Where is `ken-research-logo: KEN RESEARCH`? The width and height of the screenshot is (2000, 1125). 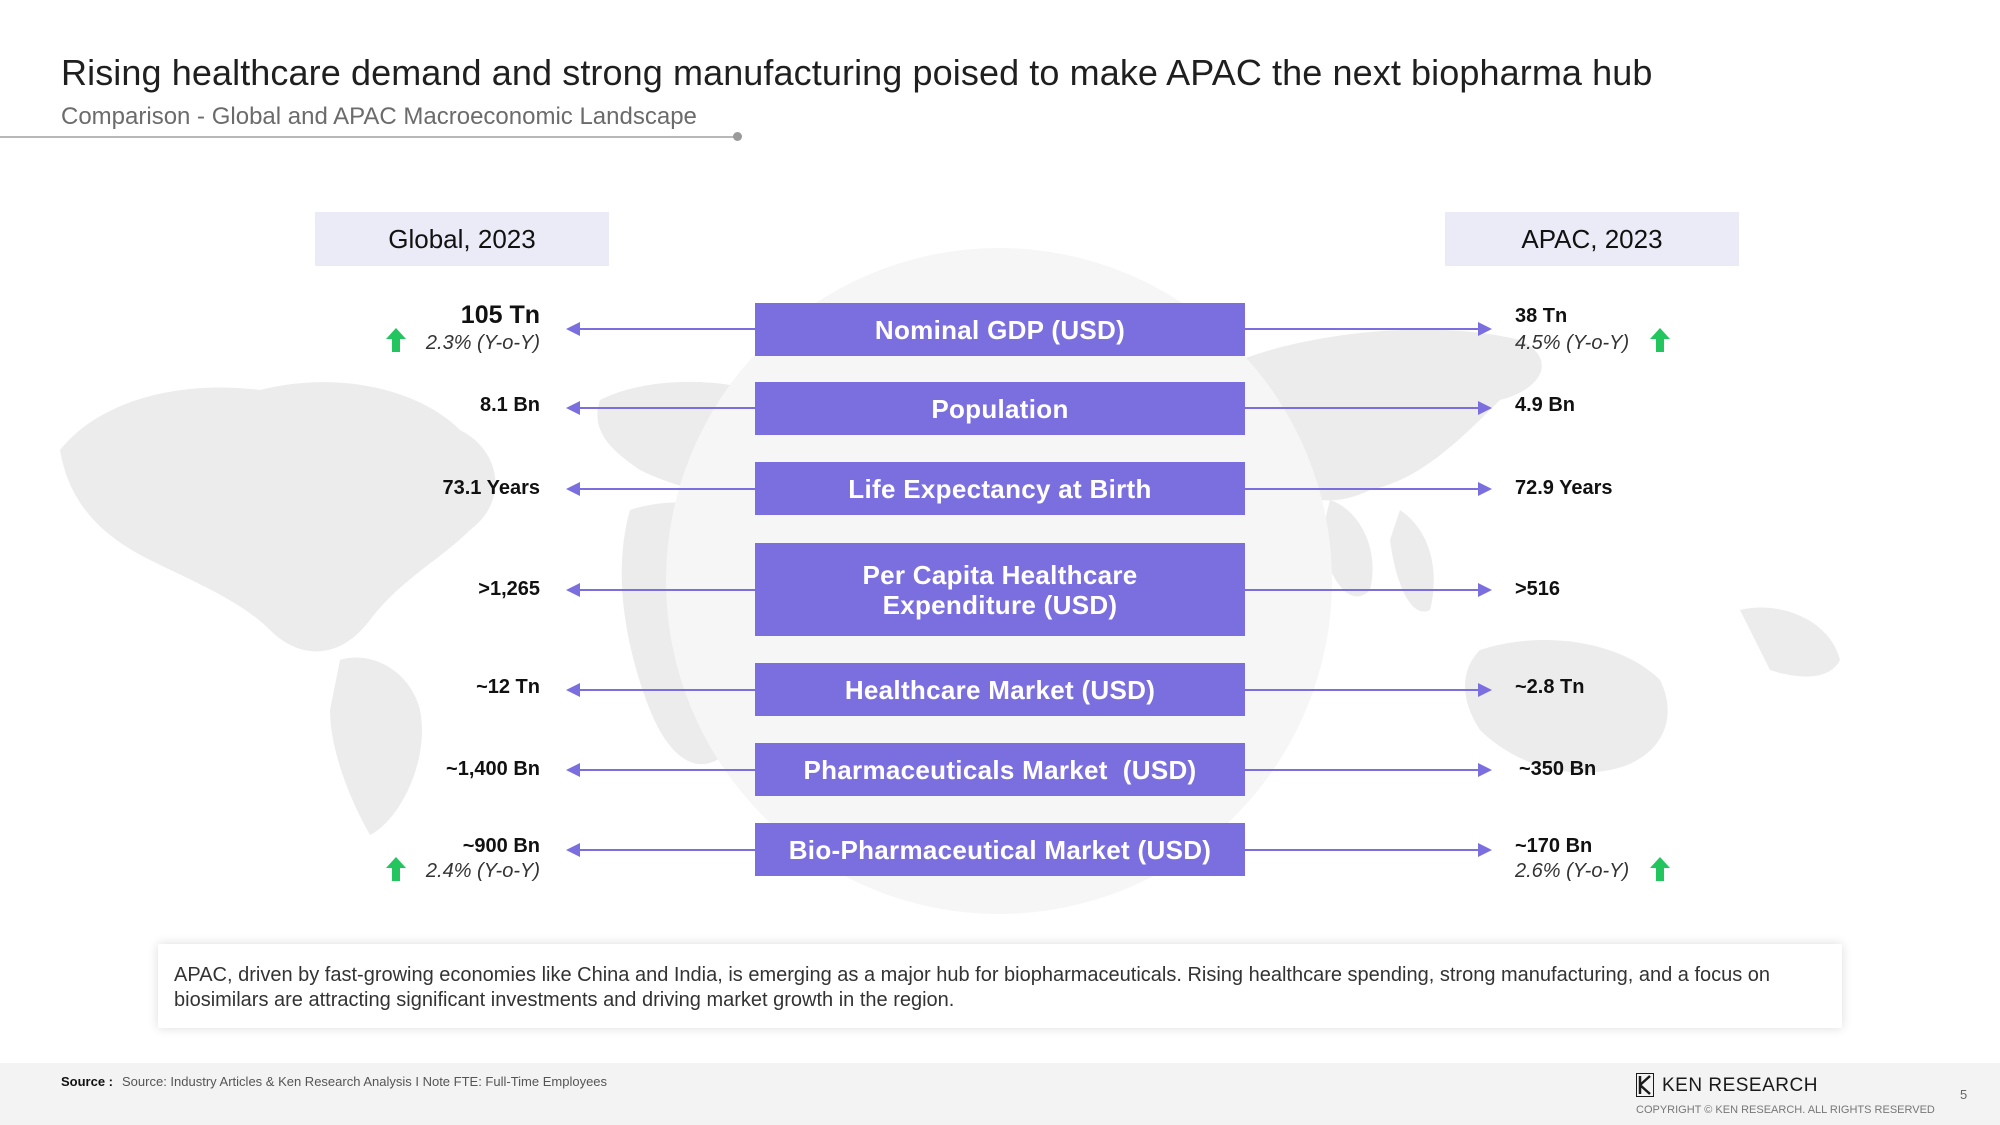
ken-research-logo: KEN RESEARCH is located at coordinates (1736, 1086).